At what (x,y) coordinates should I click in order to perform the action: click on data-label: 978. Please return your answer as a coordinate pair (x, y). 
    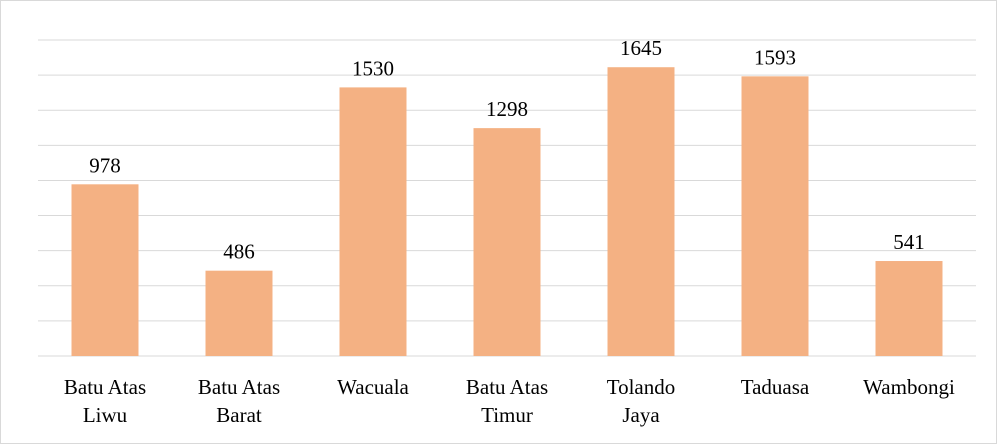
    Looking at the image, I should click on (105, 165).